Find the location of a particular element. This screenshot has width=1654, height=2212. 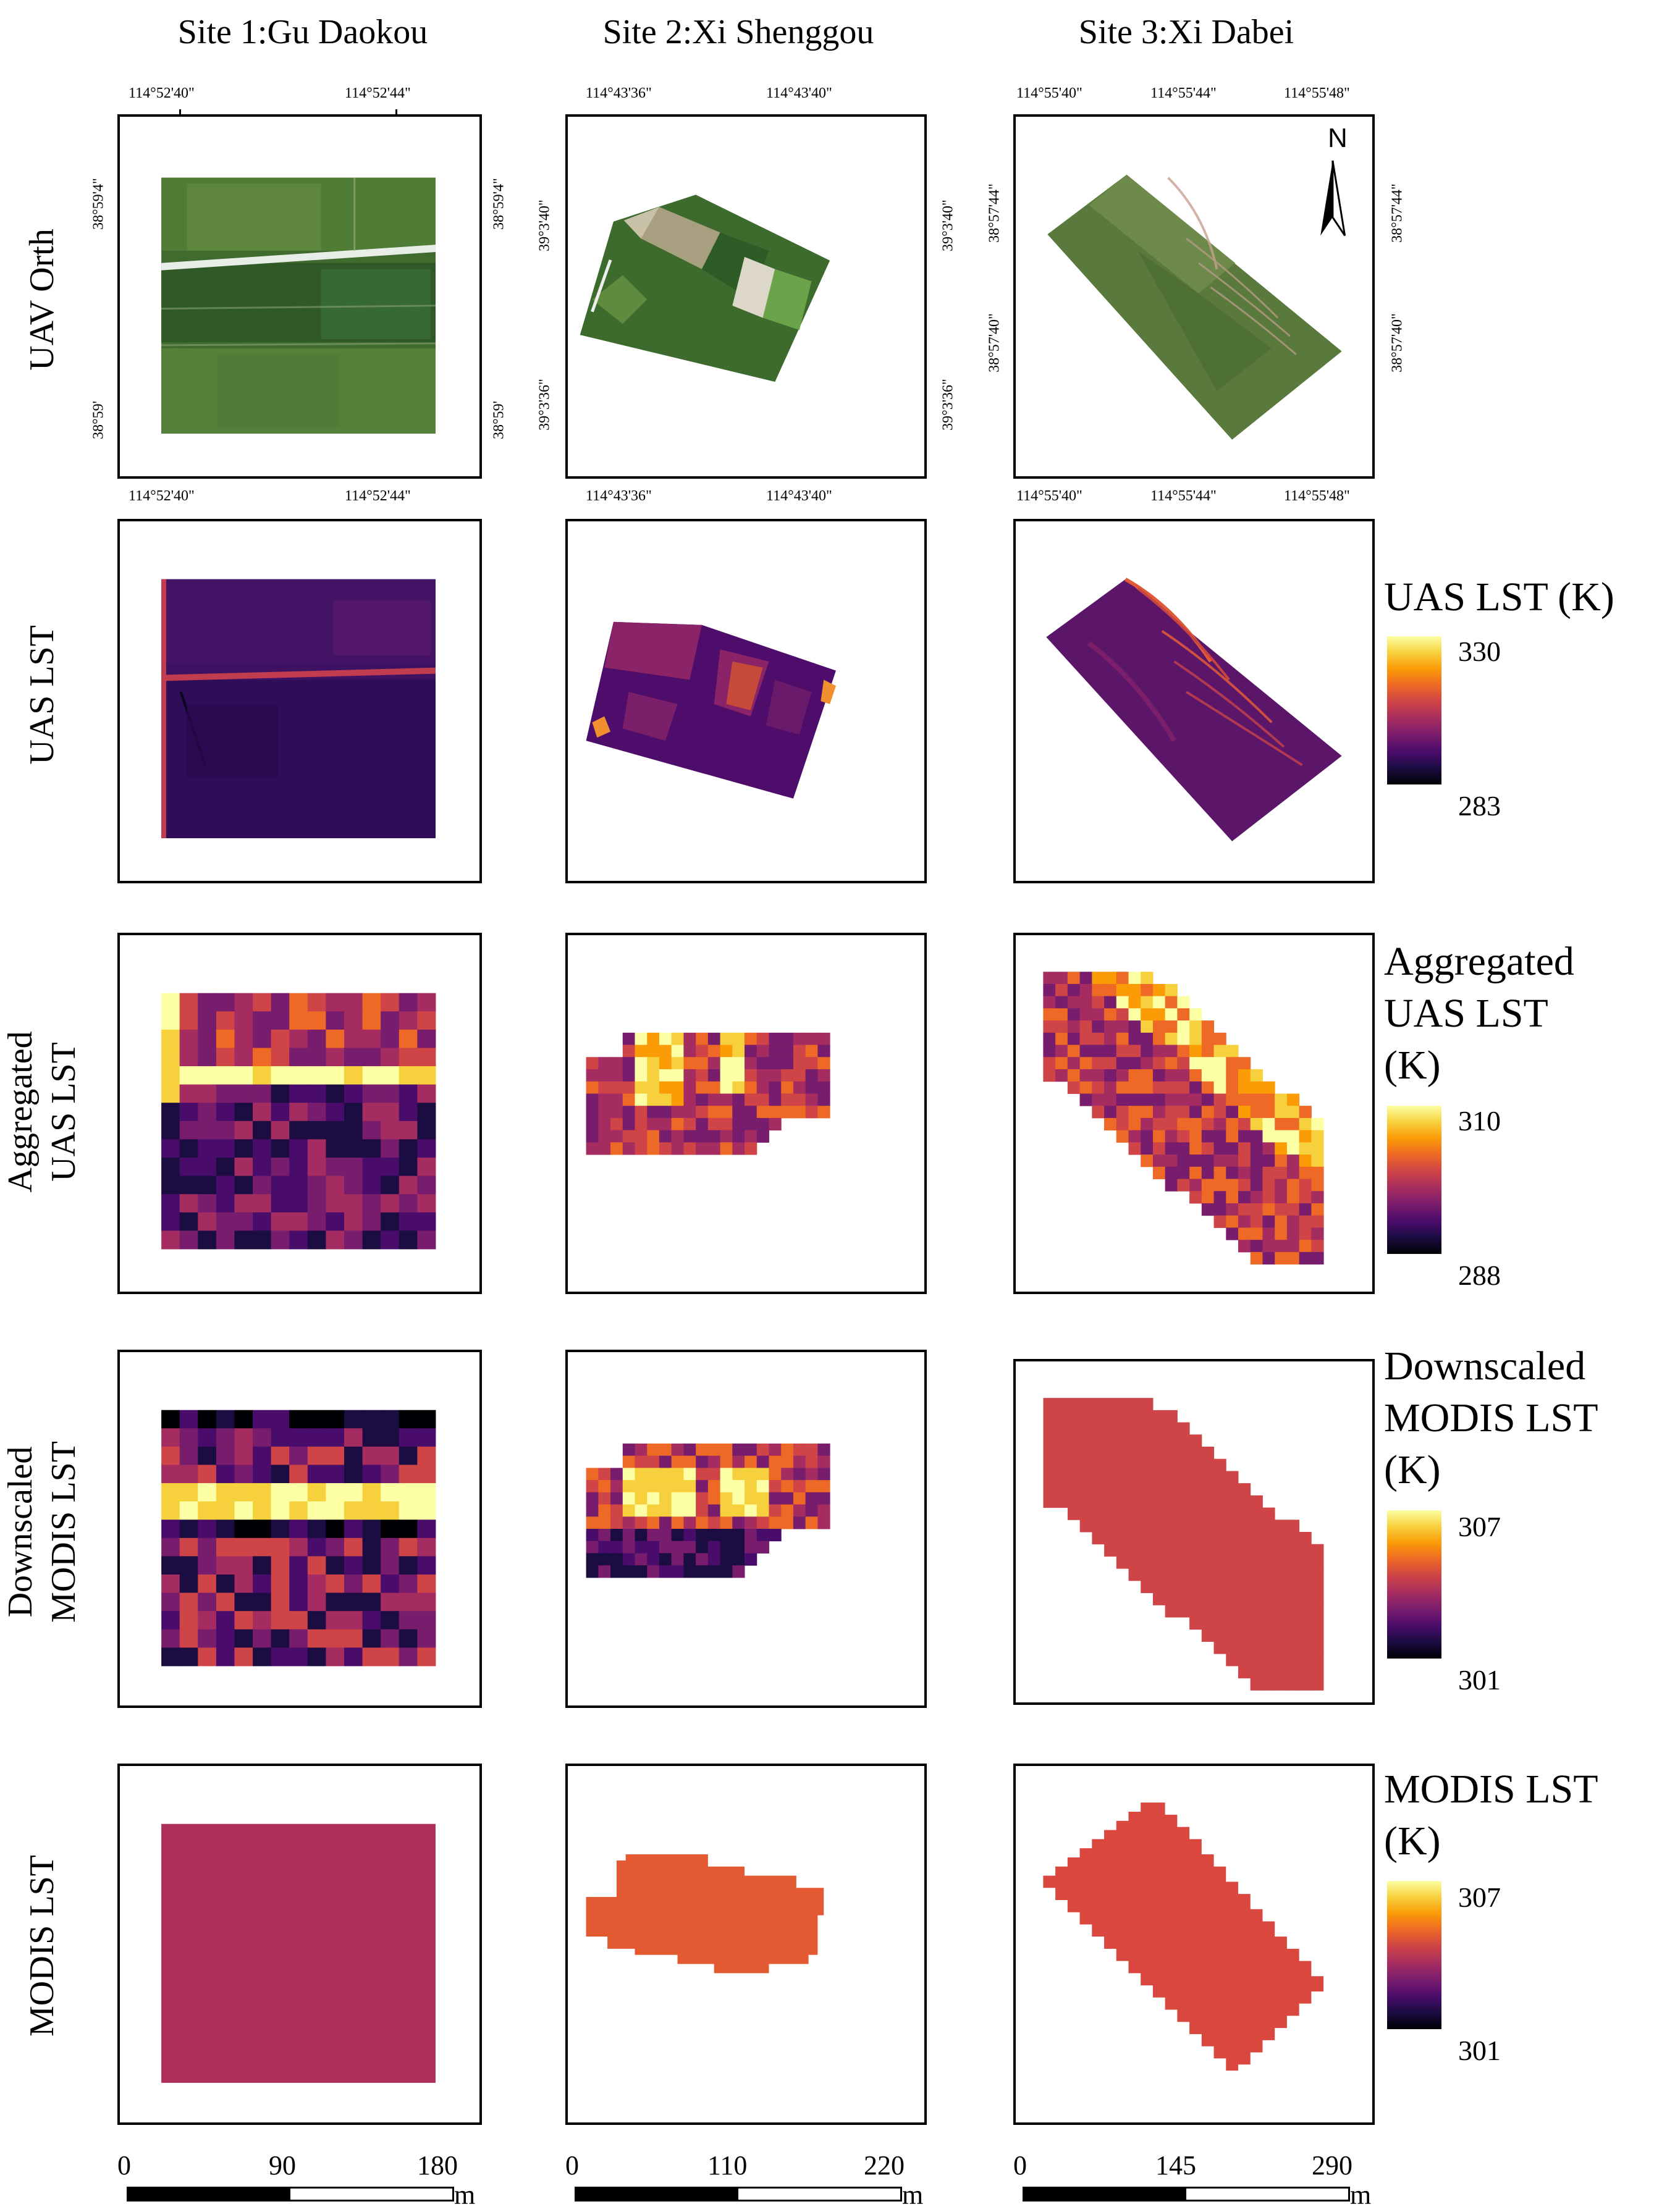

row-label-aggregated-uas-lst: Aggregated UAS LST is located at coordinates (42, 1112).